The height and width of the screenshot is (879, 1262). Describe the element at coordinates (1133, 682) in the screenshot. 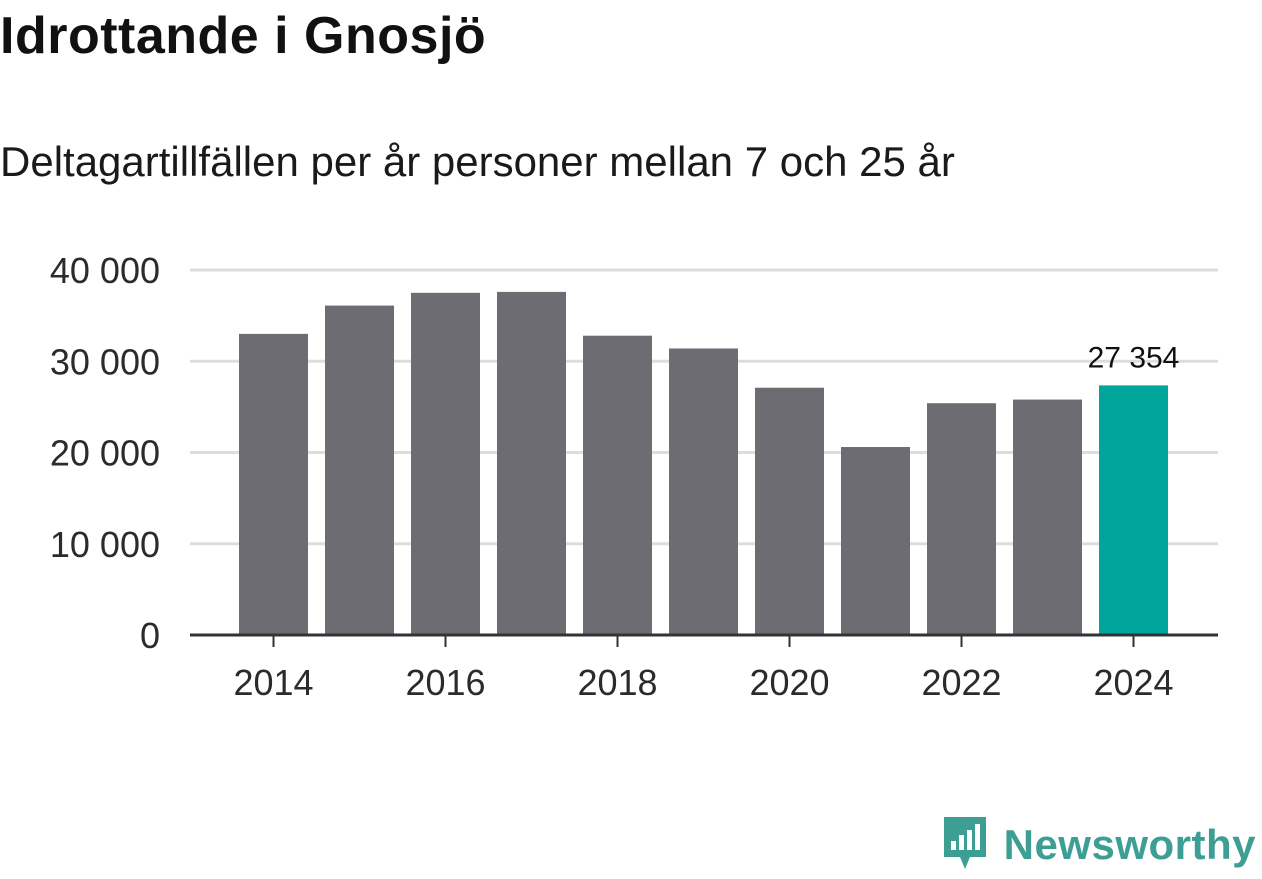

I see `x-tick-label: 2024` at that location.